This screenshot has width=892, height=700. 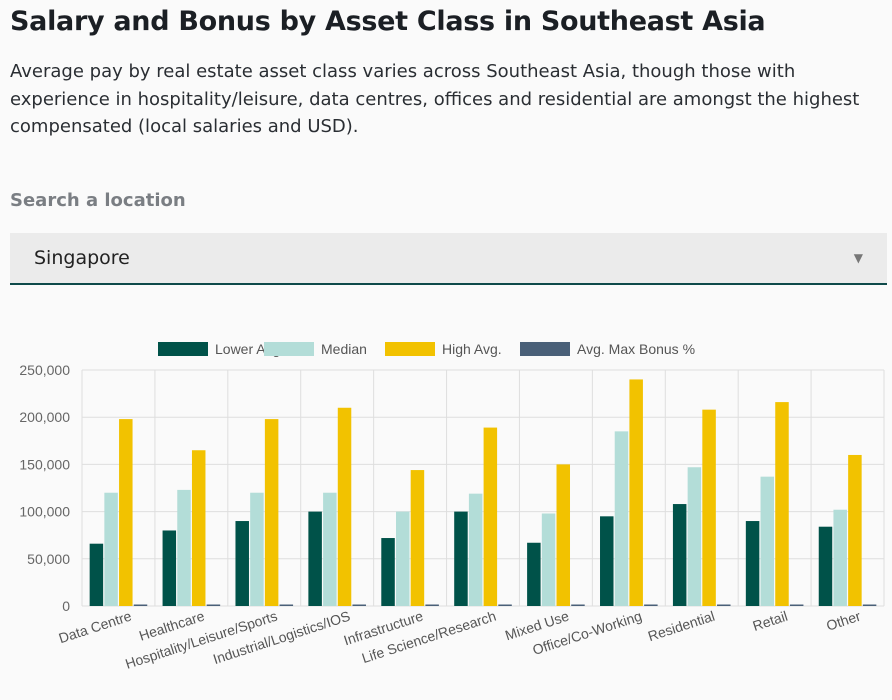 I want to click on bar: Residential — Avg. Max Bonus %: 15, so click(x=724, y=605).